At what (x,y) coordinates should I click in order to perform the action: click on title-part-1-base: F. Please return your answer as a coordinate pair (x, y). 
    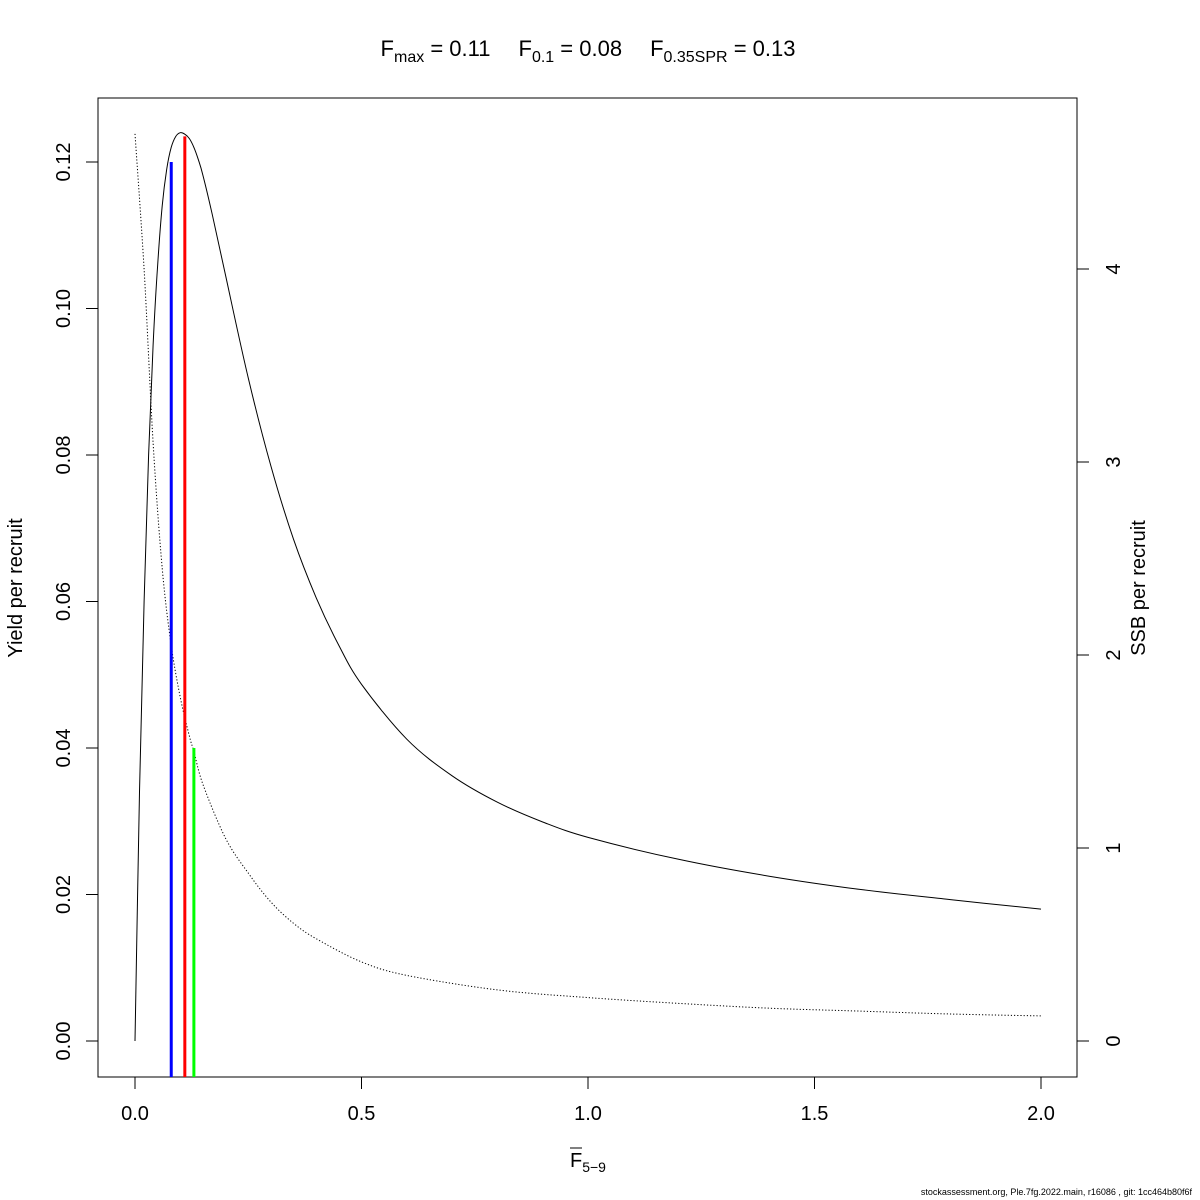
    Looking at the image, I should click on (524, 48).